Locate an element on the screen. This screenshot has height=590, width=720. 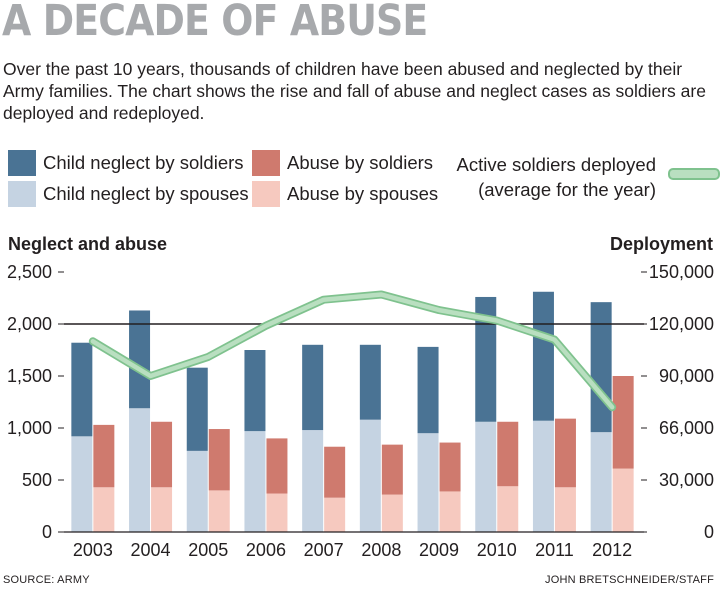
left-tick-label: 0 is located at coordinates (47, 532).